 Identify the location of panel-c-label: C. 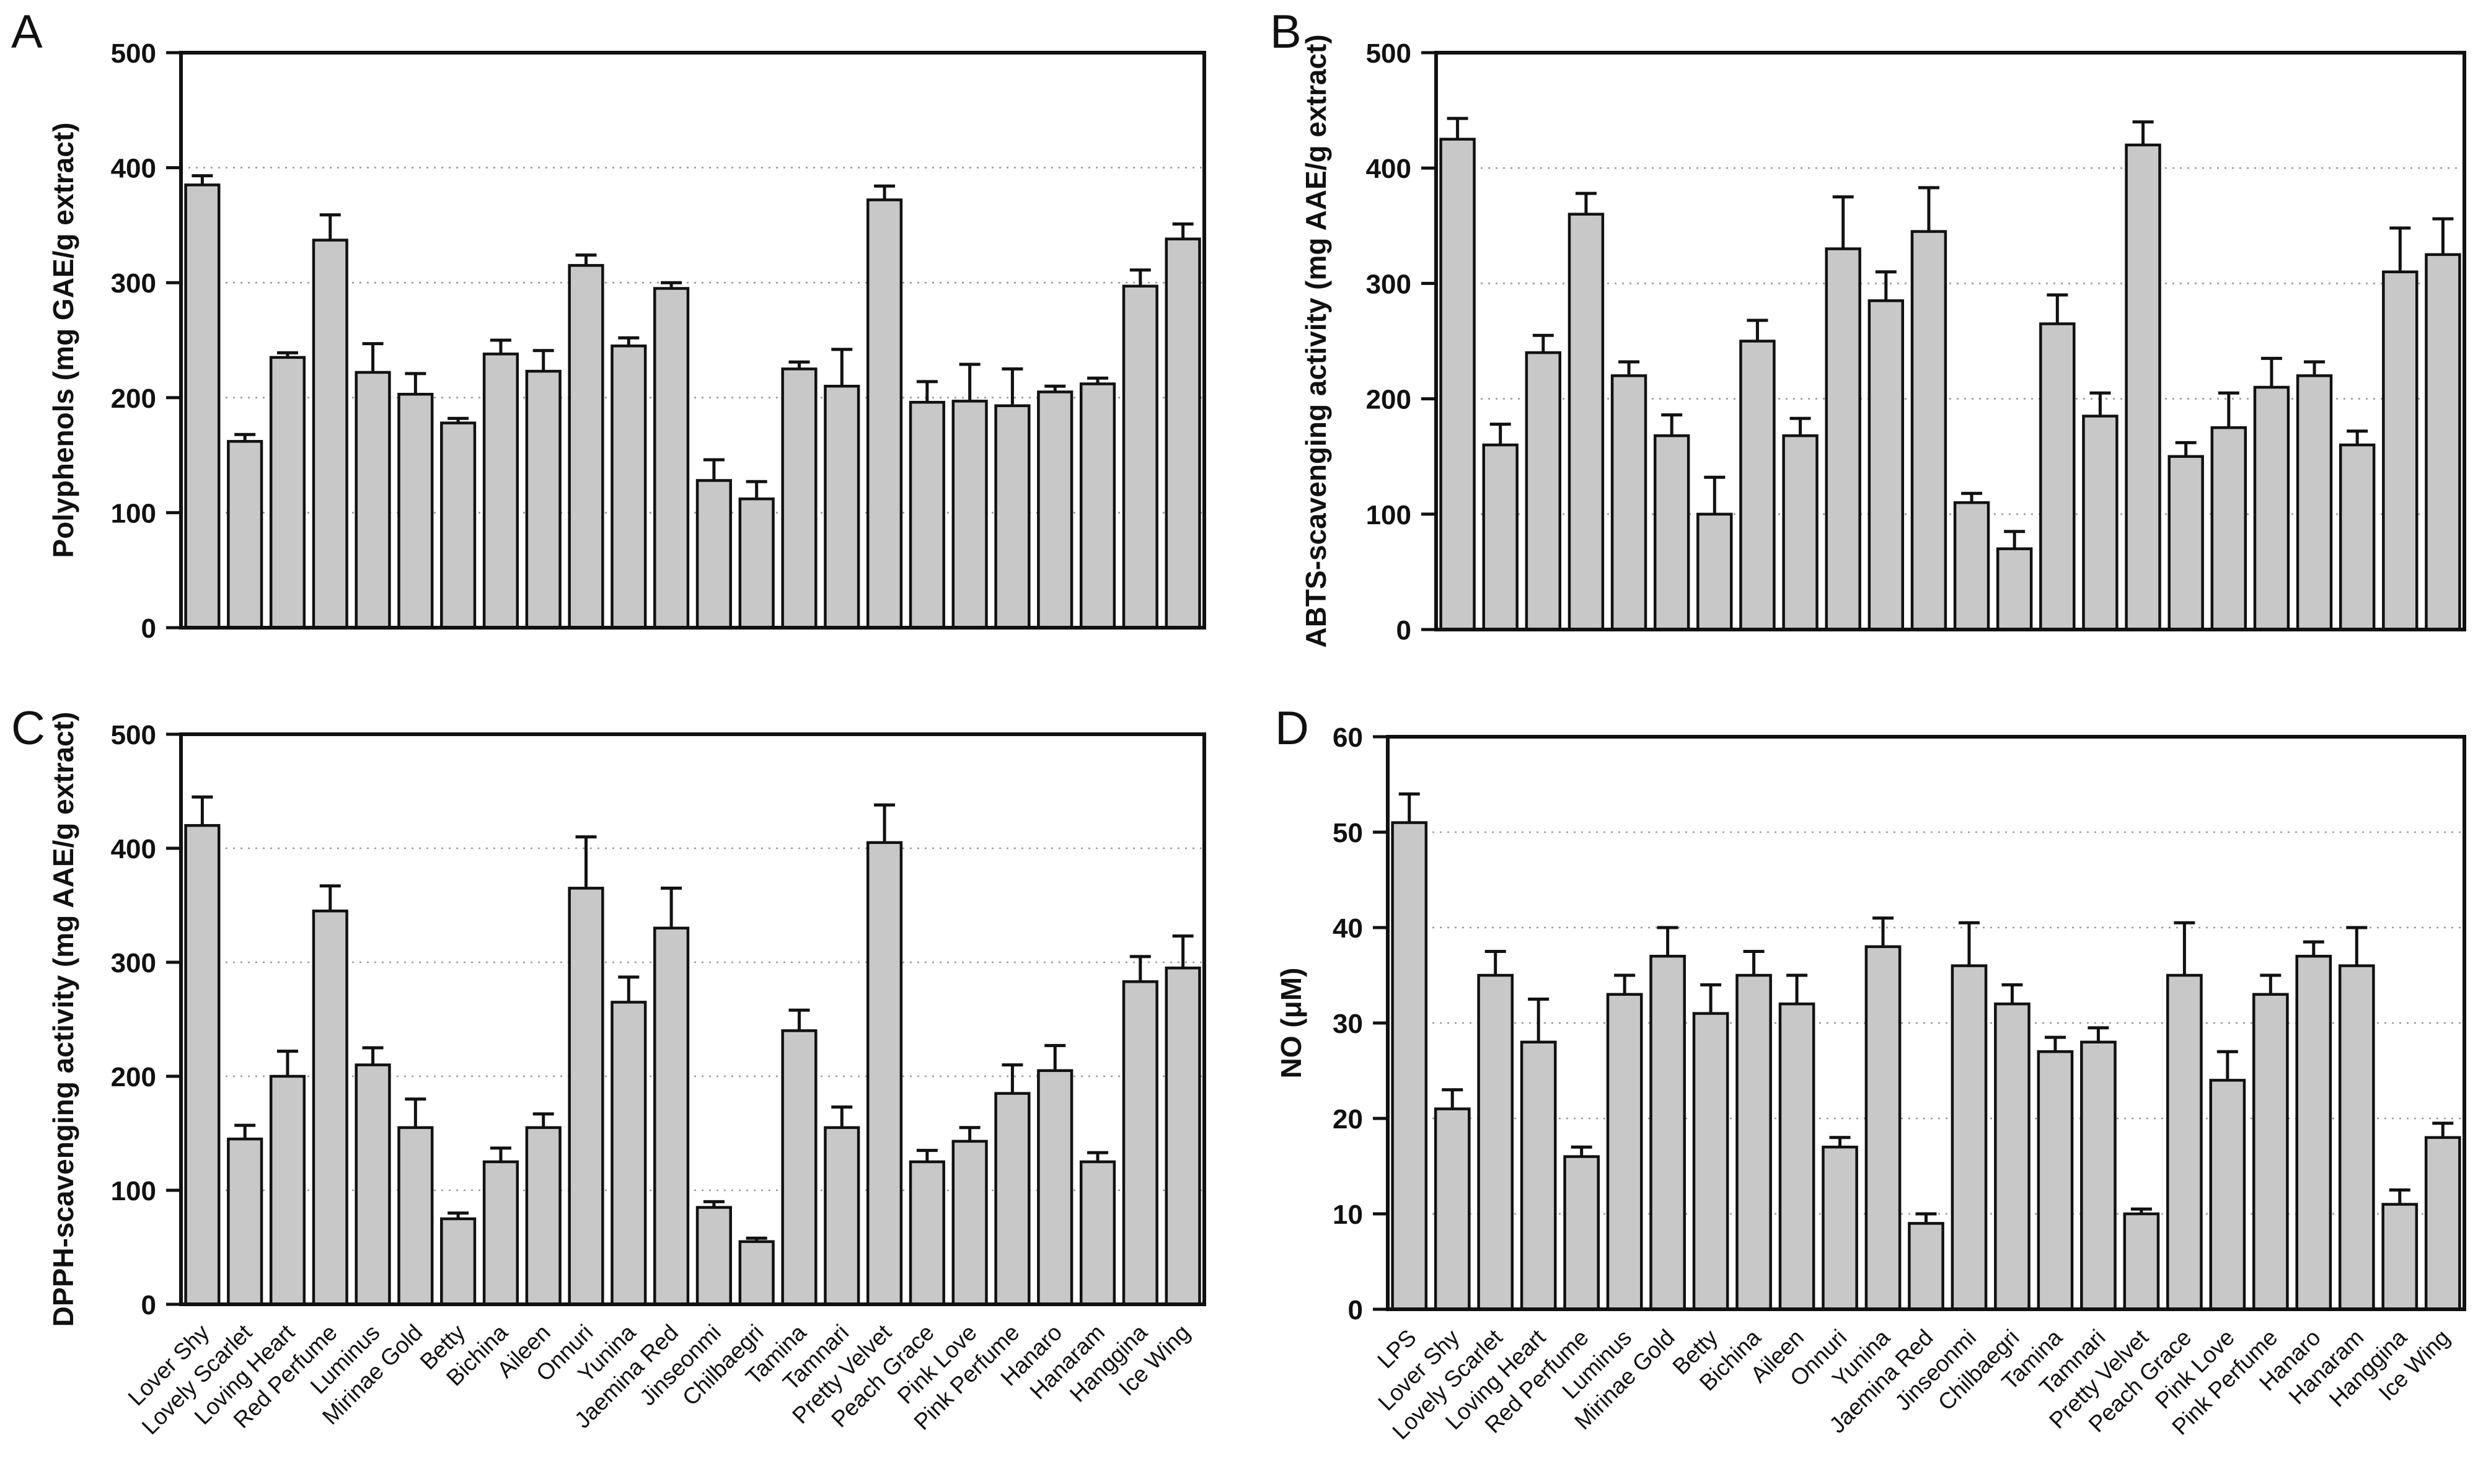
(28, 729).